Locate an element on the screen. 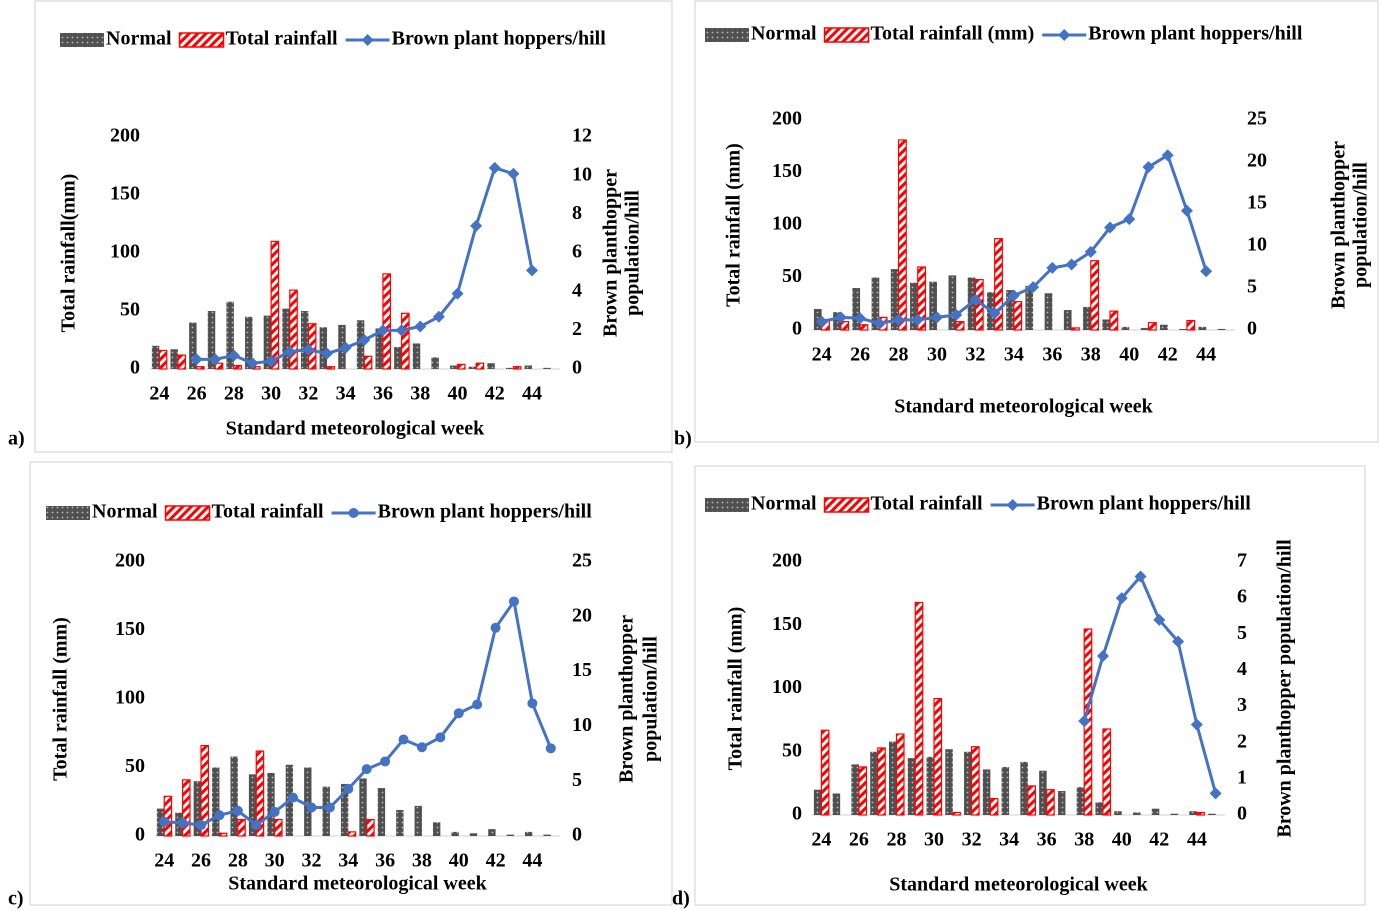  legend-marker is located at coordinates (367, 40).